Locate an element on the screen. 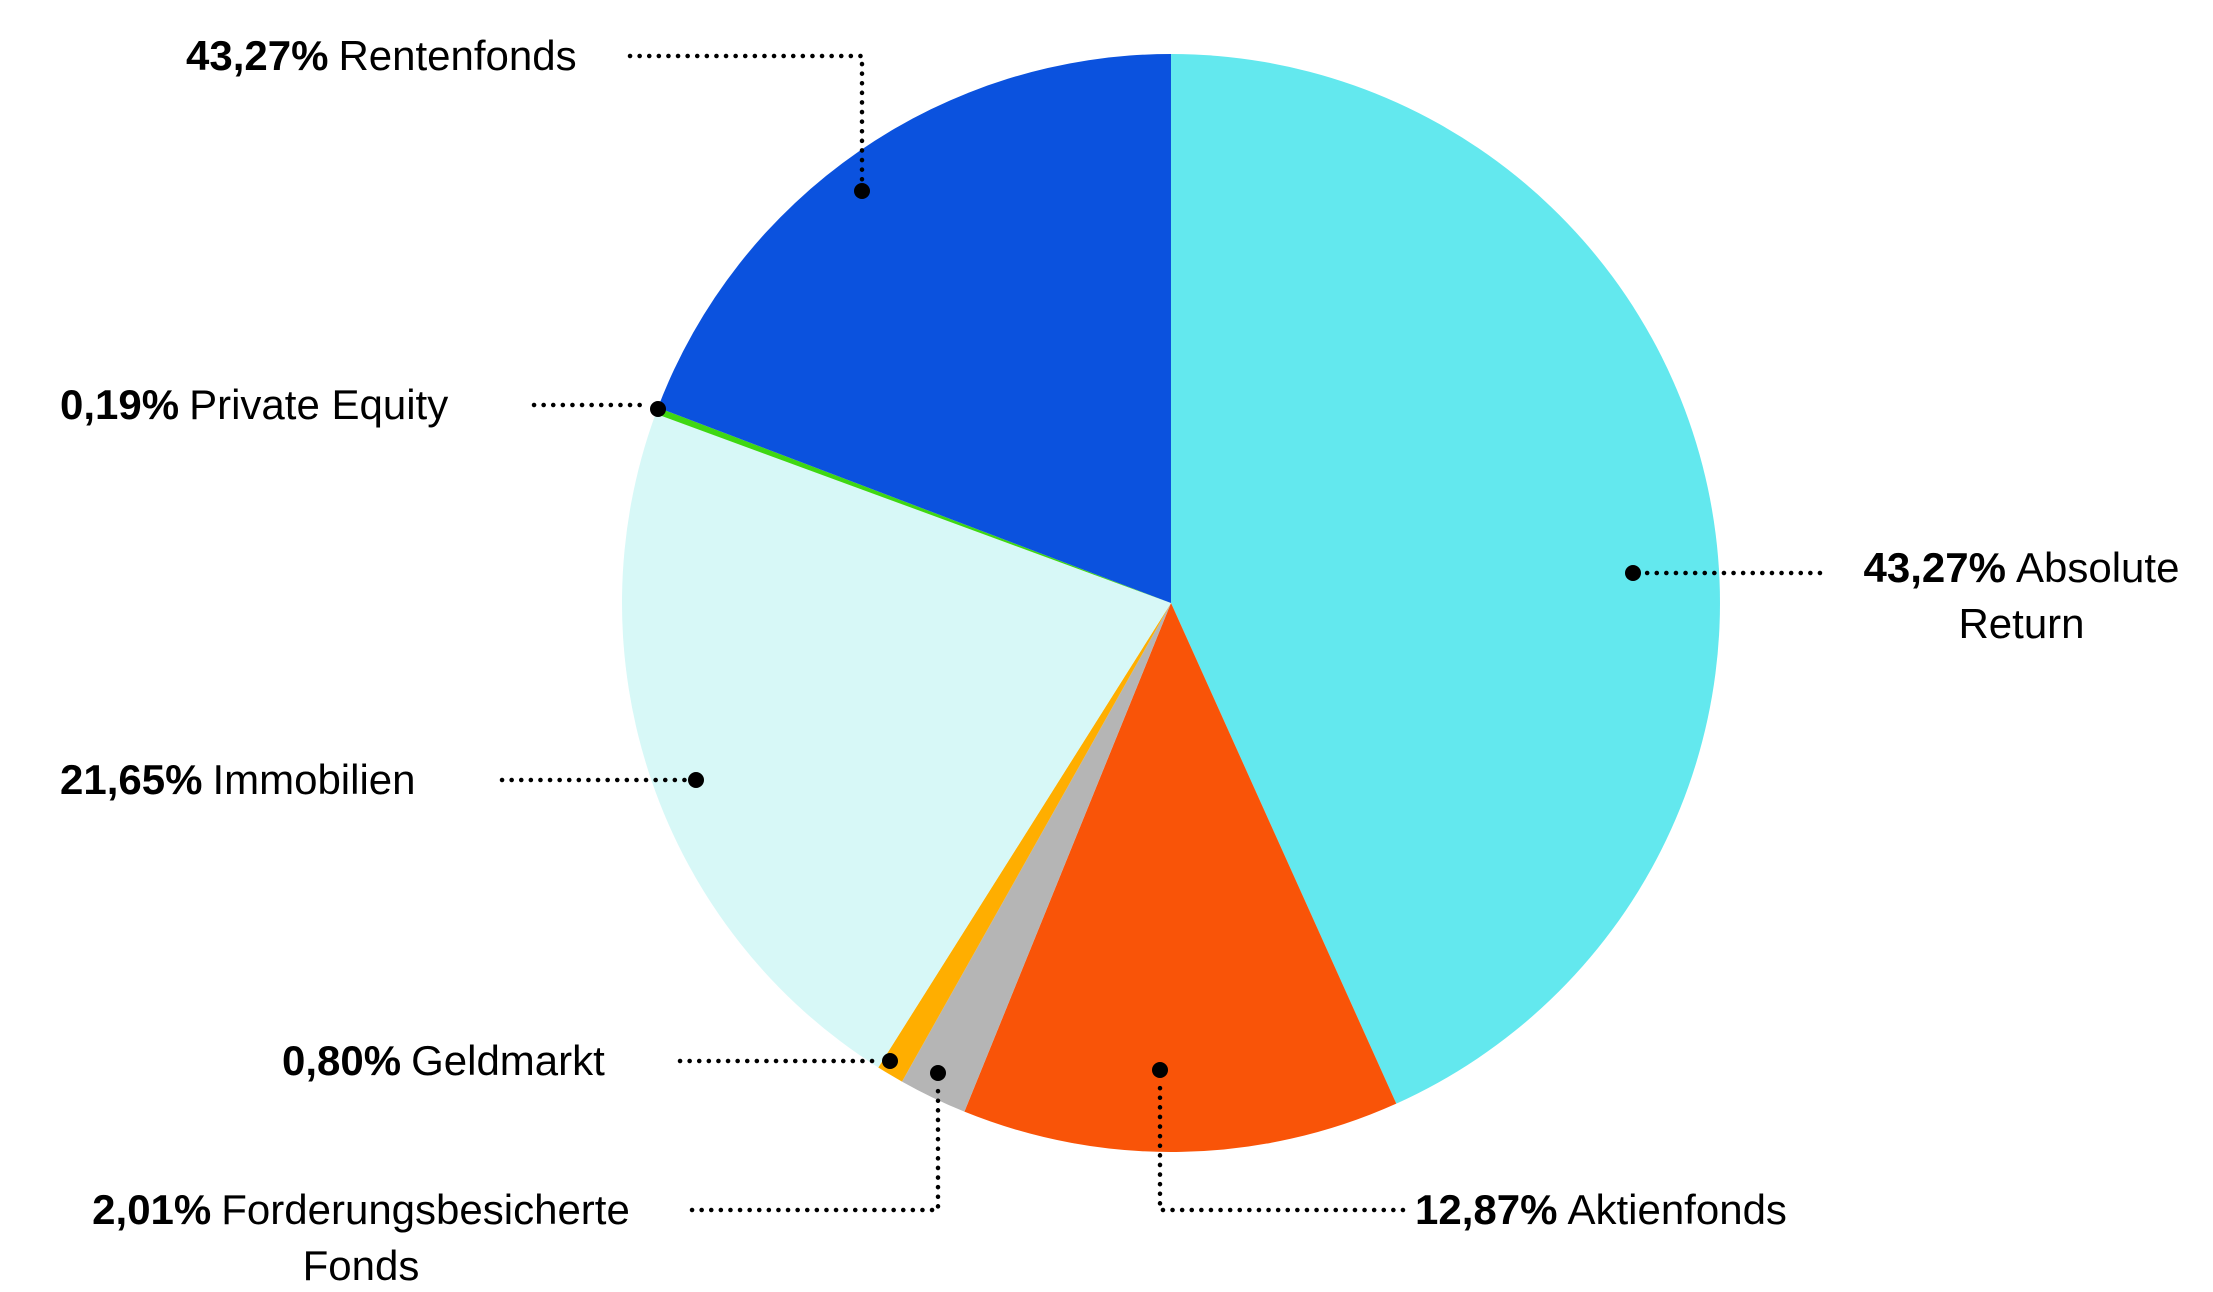  percent-private-equity: 0,19% is located at coordinates (120, 404).